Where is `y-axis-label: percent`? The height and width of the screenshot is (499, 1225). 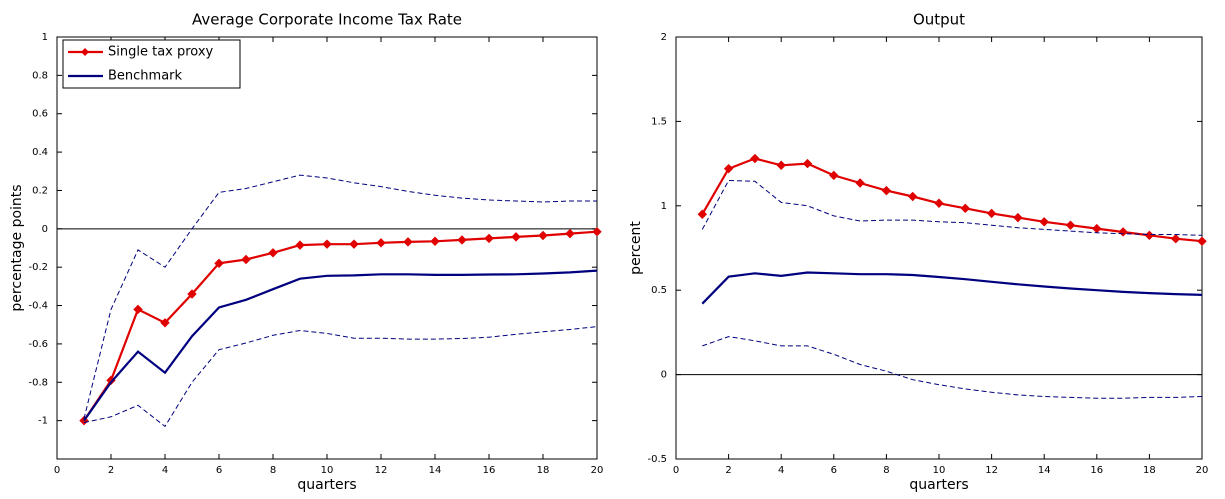 y-axis-label: percent is located at coordinates (636, 248).